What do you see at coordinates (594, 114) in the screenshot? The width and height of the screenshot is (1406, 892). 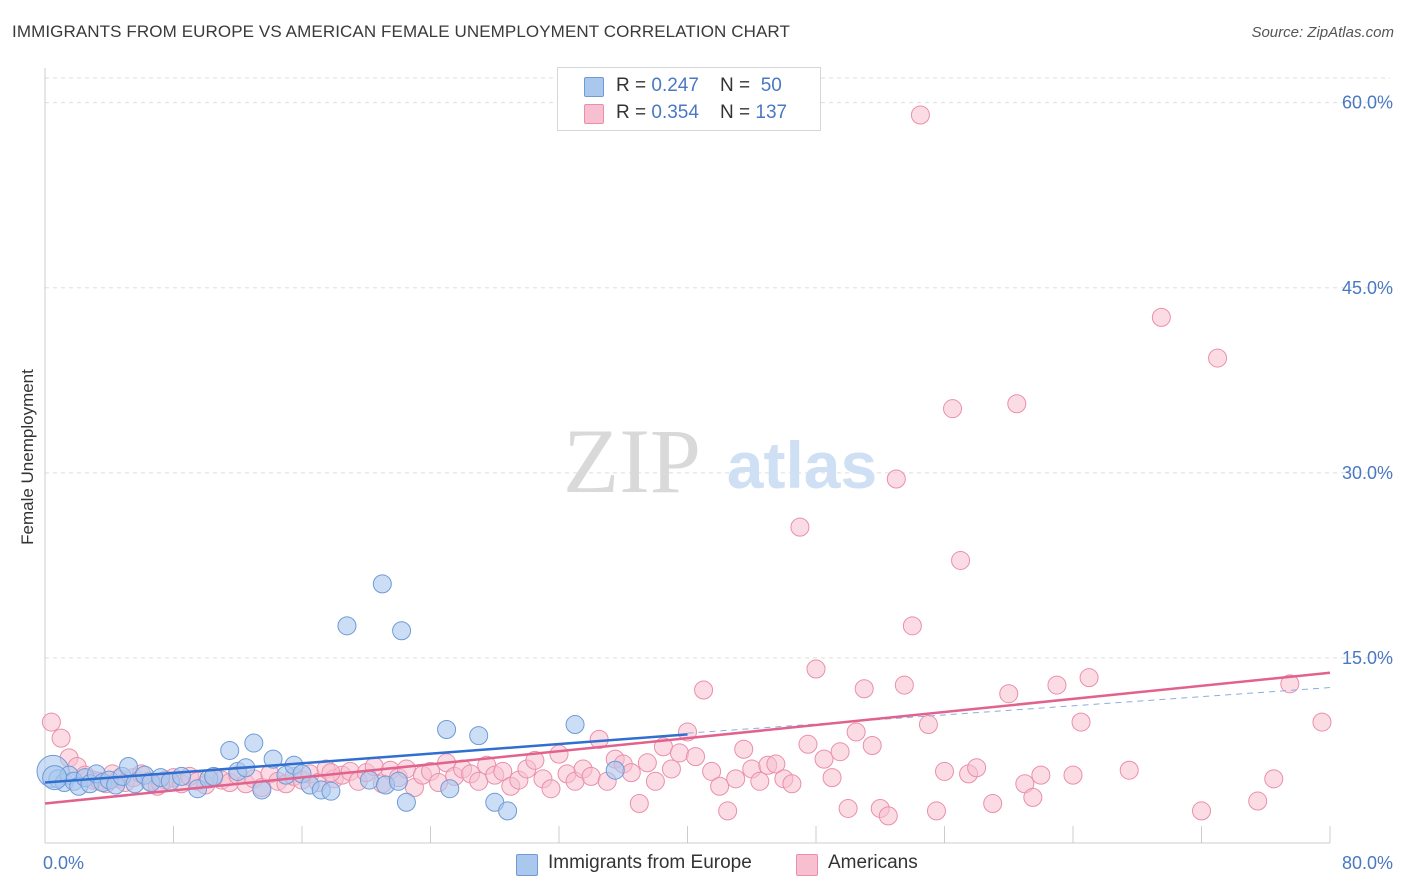 I see `americans-swatch` at bounding box center [594, 114].